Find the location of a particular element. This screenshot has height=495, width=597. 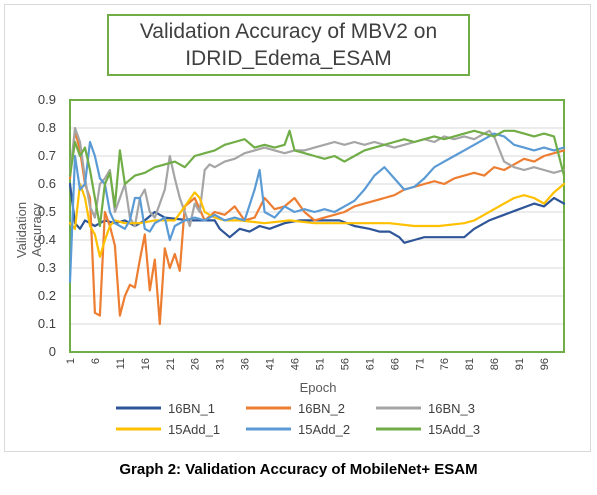

x-tick-label: 96 is located at coordinates (545, 364).